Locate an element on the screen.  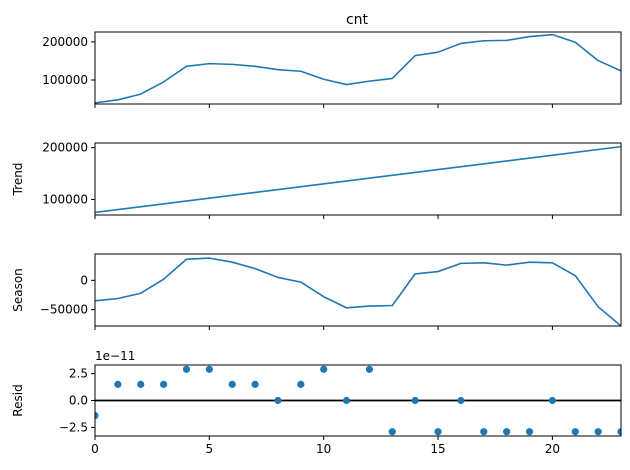
scatter-points is located at coordinates (358, 400).